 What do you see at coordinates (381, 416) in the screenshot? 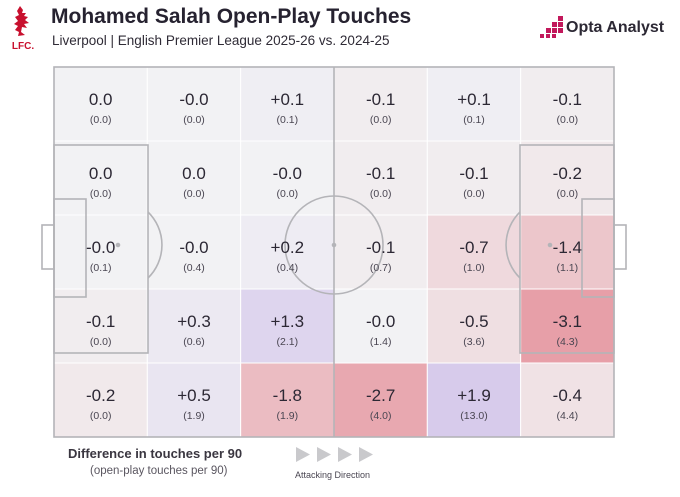
I see `cell-per90-label: (4.0)` at bounding box center [381, 416].